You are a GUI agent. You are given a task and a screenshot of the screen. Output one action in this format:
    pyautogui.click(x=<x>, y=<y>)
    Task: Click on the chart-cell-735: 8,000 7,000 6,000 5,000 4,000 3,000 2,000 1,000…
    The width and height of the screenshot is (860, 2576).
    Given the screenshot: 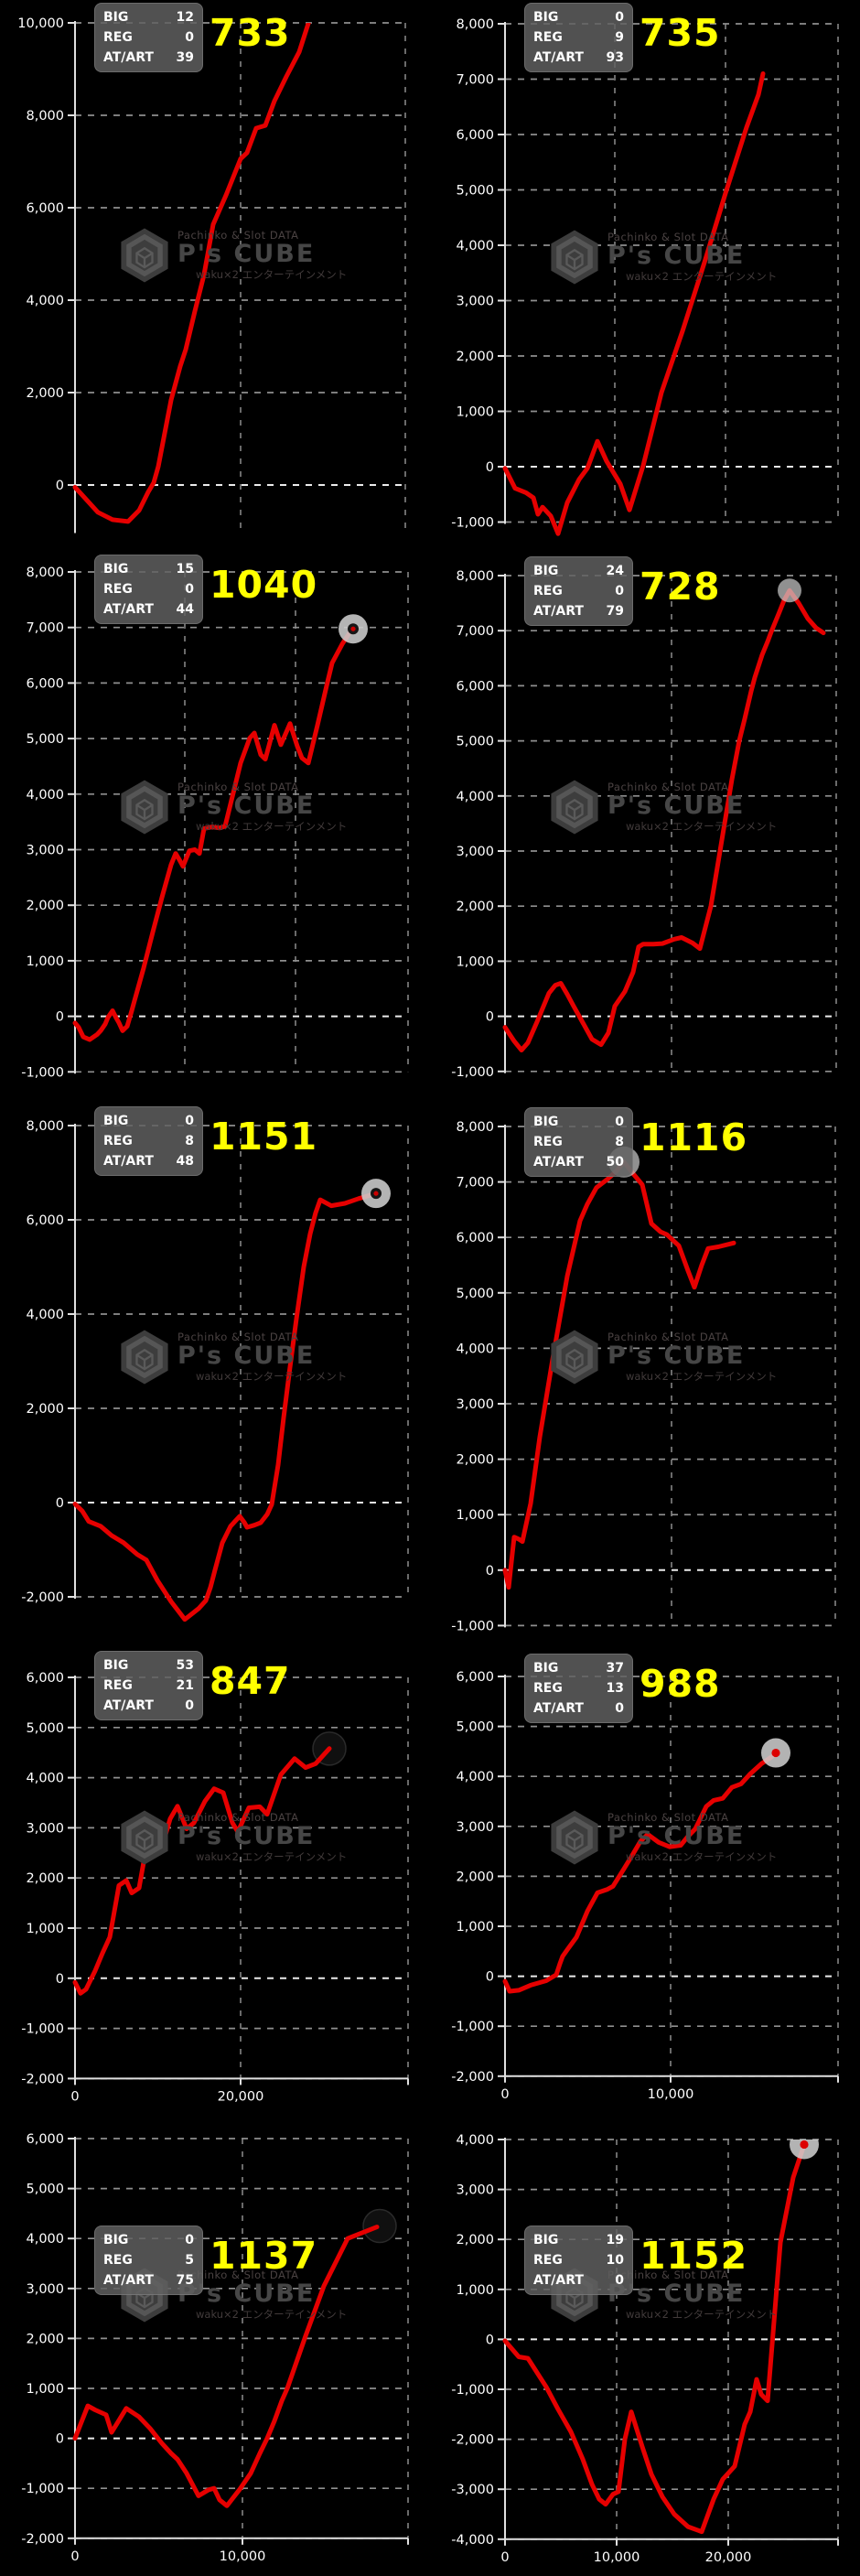 What is the action you would take?
    pyautogui.click(x=645, y=268)
    